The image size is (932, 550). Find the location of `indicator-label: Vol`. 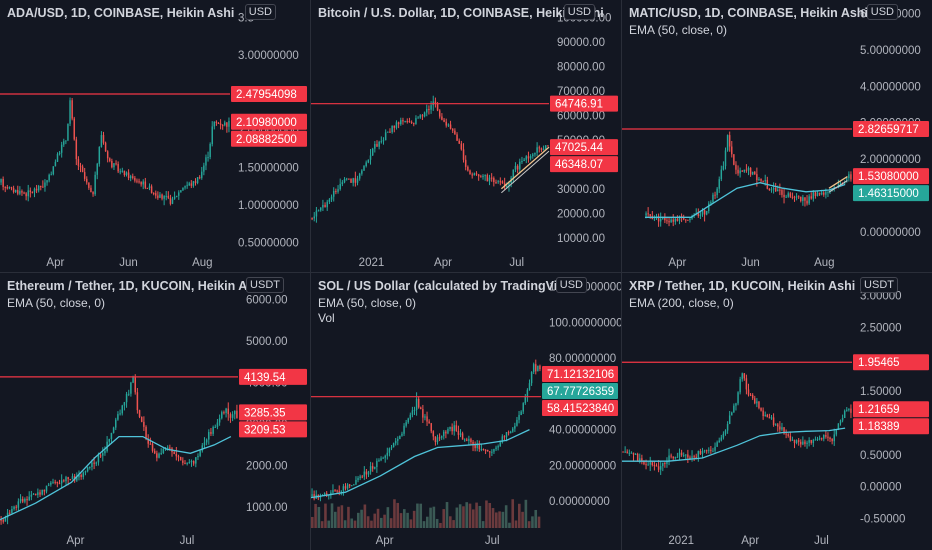

indicator-label: Vol is located at coordinates (326, 318).